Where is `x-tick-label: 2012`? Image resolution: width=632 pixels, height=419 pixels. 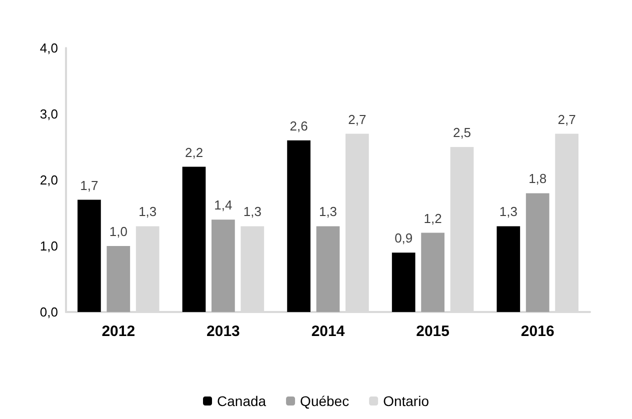
x-tick-label: 2012 is located at coordinates (119, 331).